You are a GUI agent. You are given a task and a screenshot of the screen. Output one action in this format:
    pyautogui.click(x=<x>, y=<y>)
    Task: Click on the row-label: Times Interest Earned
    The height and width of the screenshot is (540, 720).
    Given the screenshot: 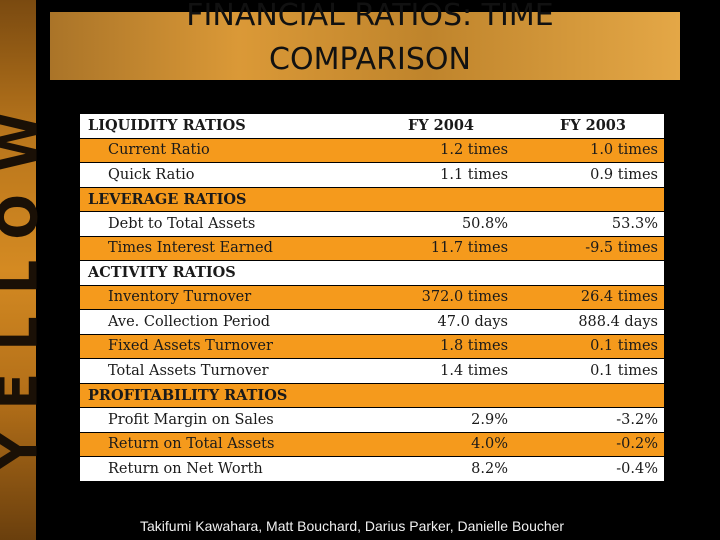 What is the action you would take?
    pyautogui.click(x=222, y=248)
    